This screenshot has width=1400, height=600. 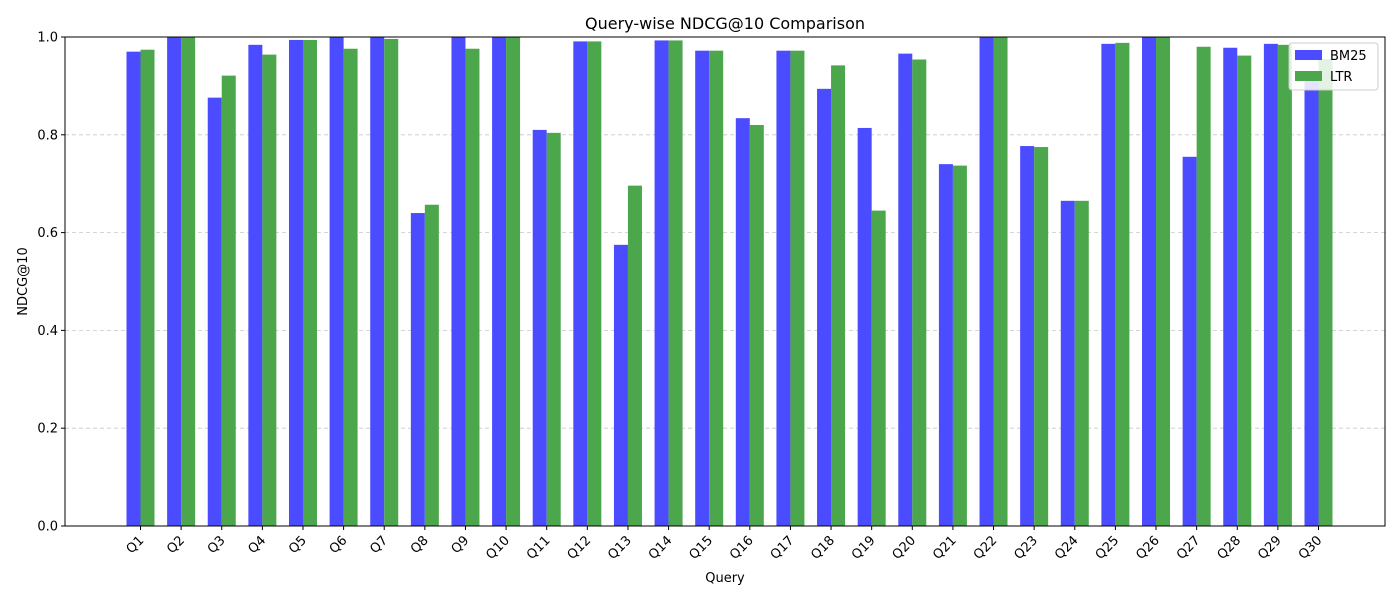 What do you see at coordinates (228, 301) in the screenshot?
I see `bar-ltr-q3` at bounding box center [228, 301].